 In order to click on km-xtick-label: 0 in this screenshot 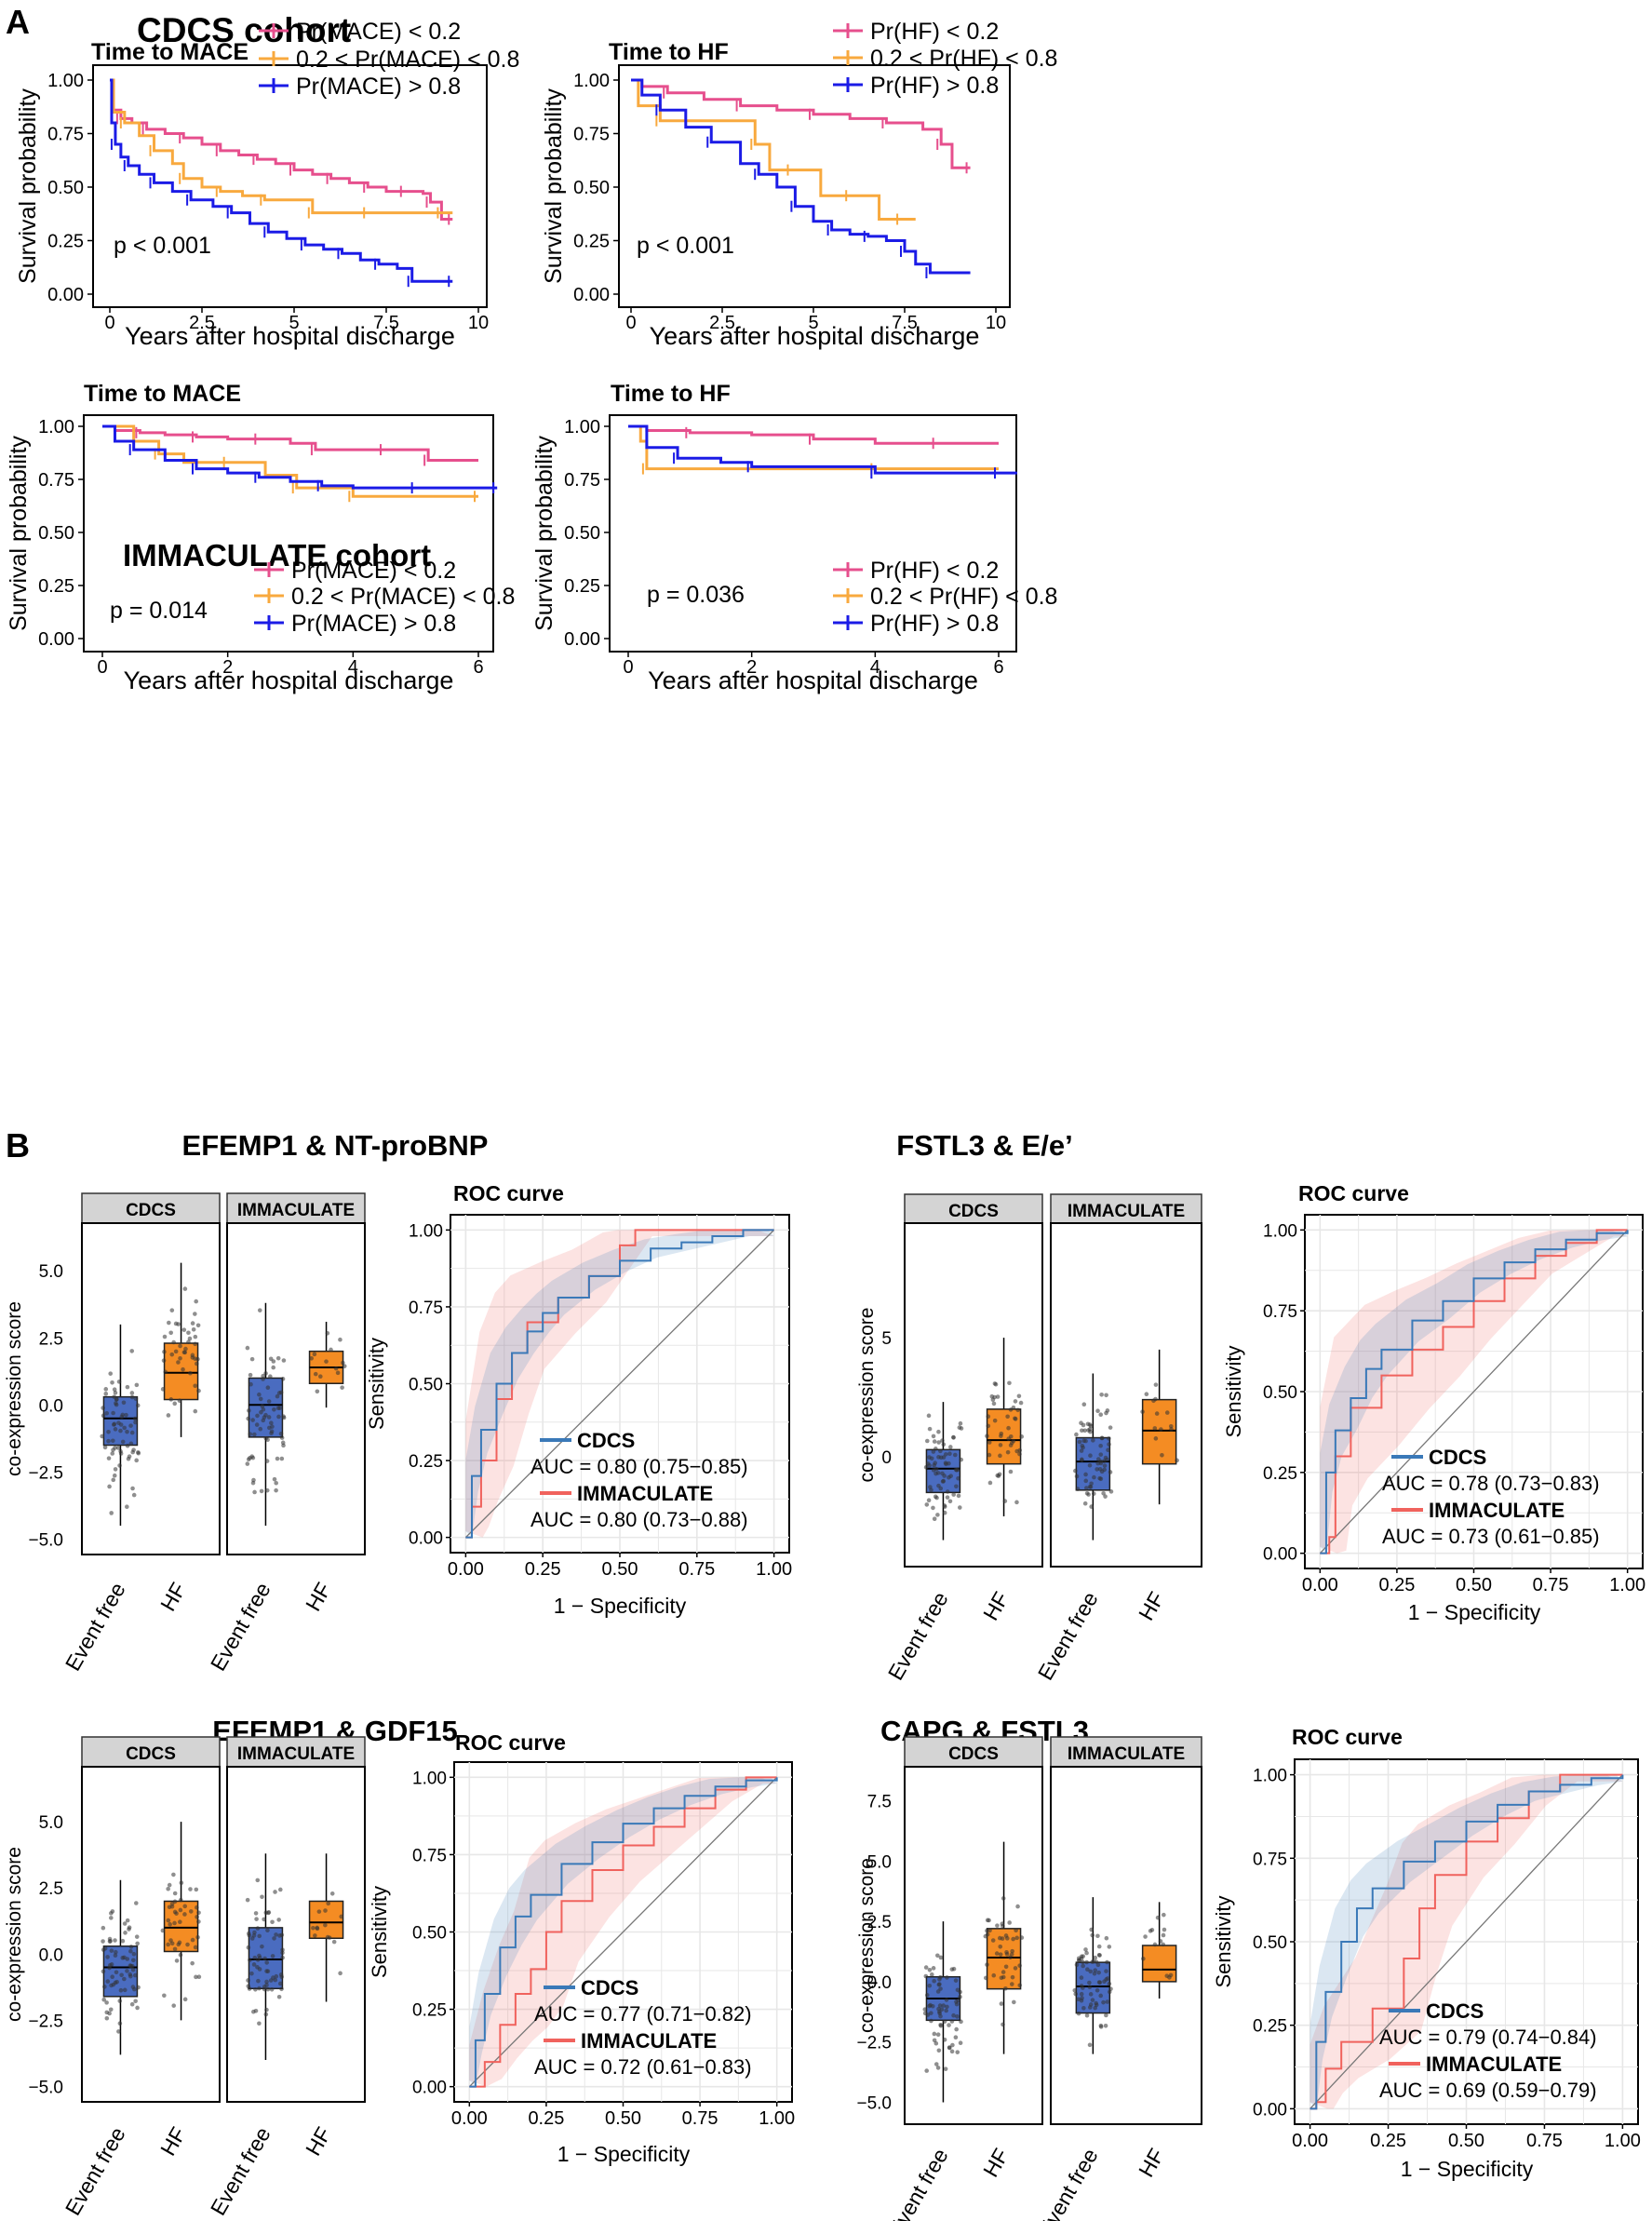, I will do `click(102, 667)`.